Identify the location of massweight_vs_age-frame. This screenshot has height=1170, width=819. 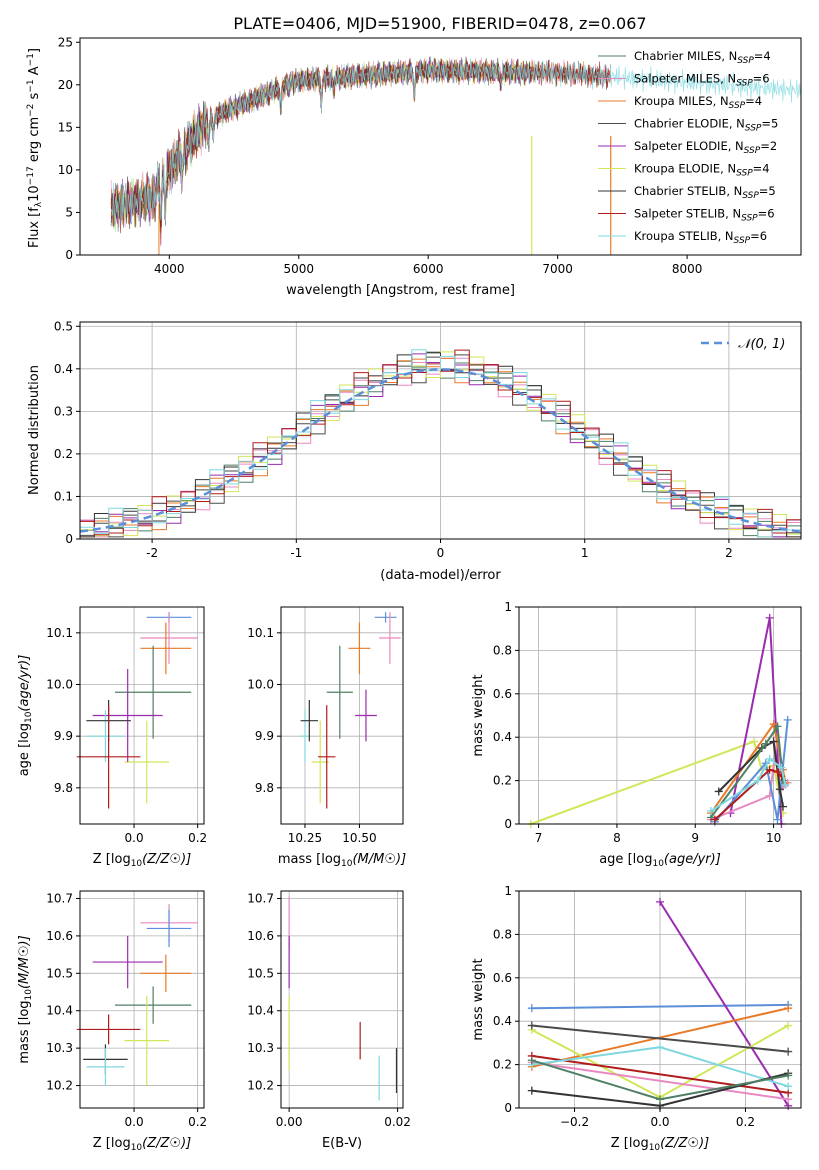
(660, 715).